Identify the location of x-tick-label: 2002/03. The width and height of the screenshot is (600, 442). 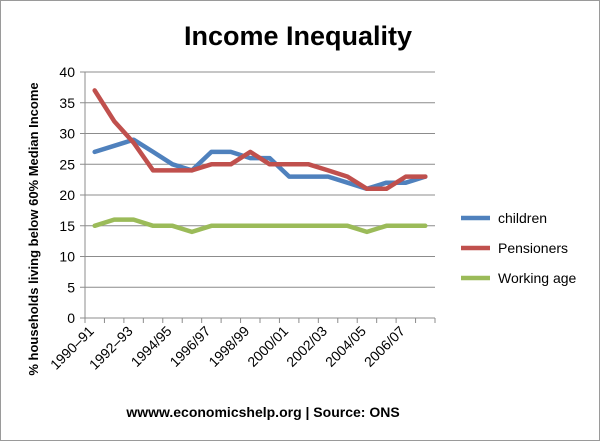
(306, 346).